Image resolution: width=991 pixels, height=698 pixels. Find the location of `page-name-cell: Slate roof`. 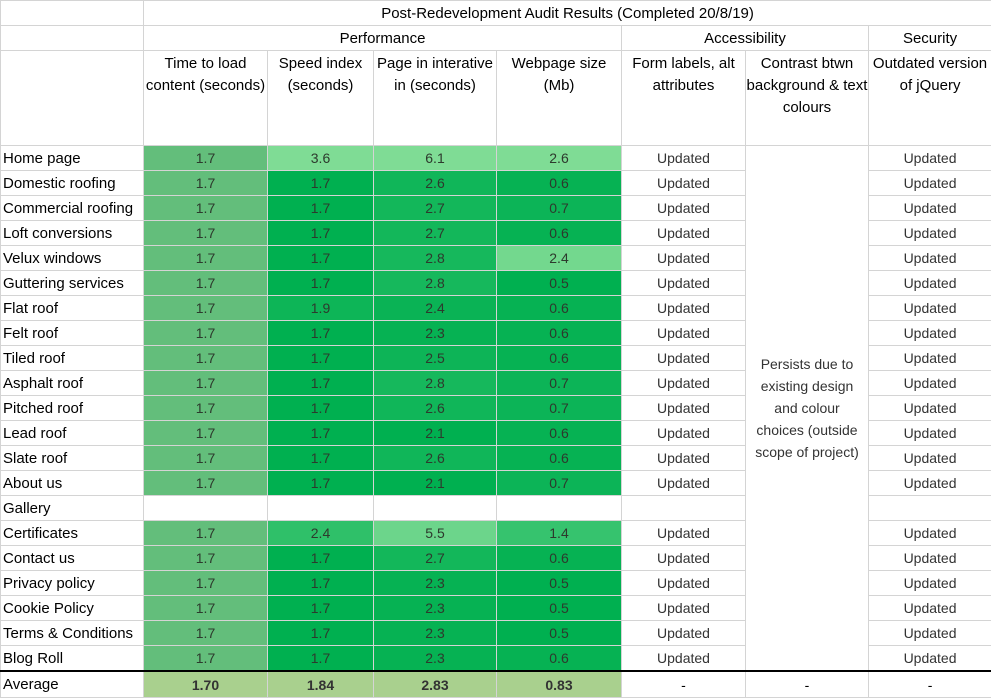

page-name-cell: Slate roof is located at coordinates (72, 458).